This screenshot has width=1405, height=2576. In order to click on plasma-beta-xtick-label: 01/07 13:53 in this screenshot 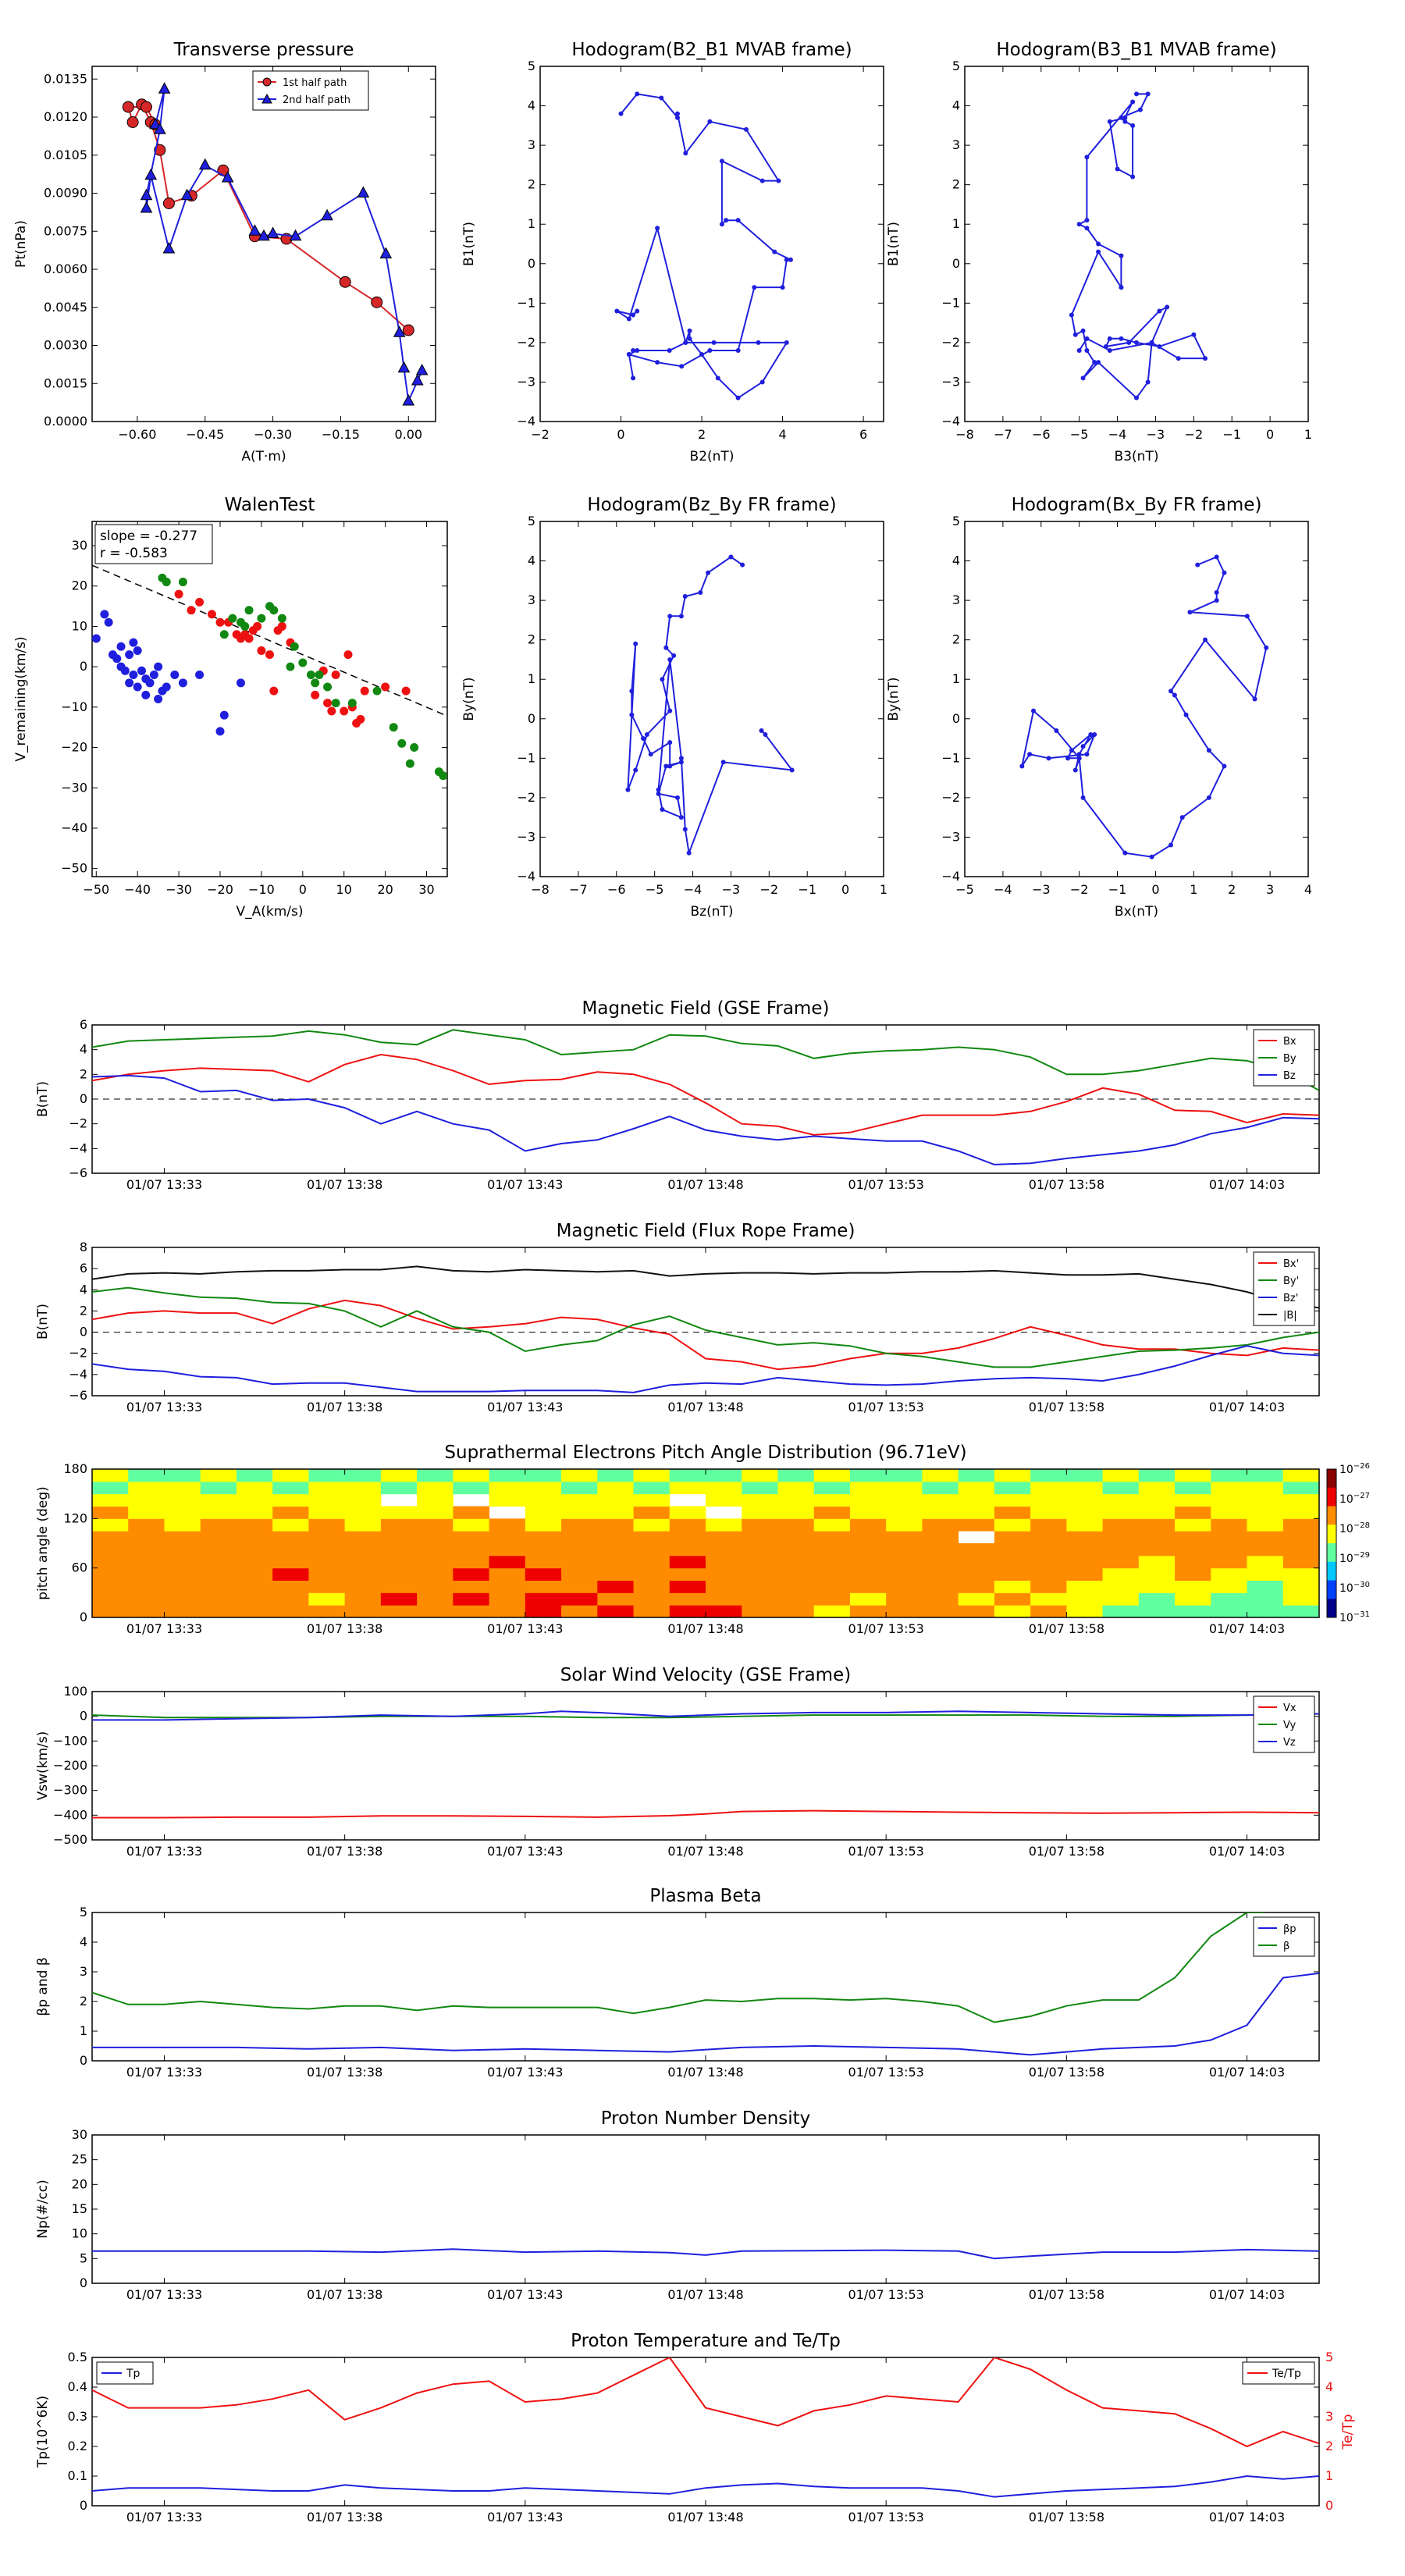, I will do `click(886, 2072)`.